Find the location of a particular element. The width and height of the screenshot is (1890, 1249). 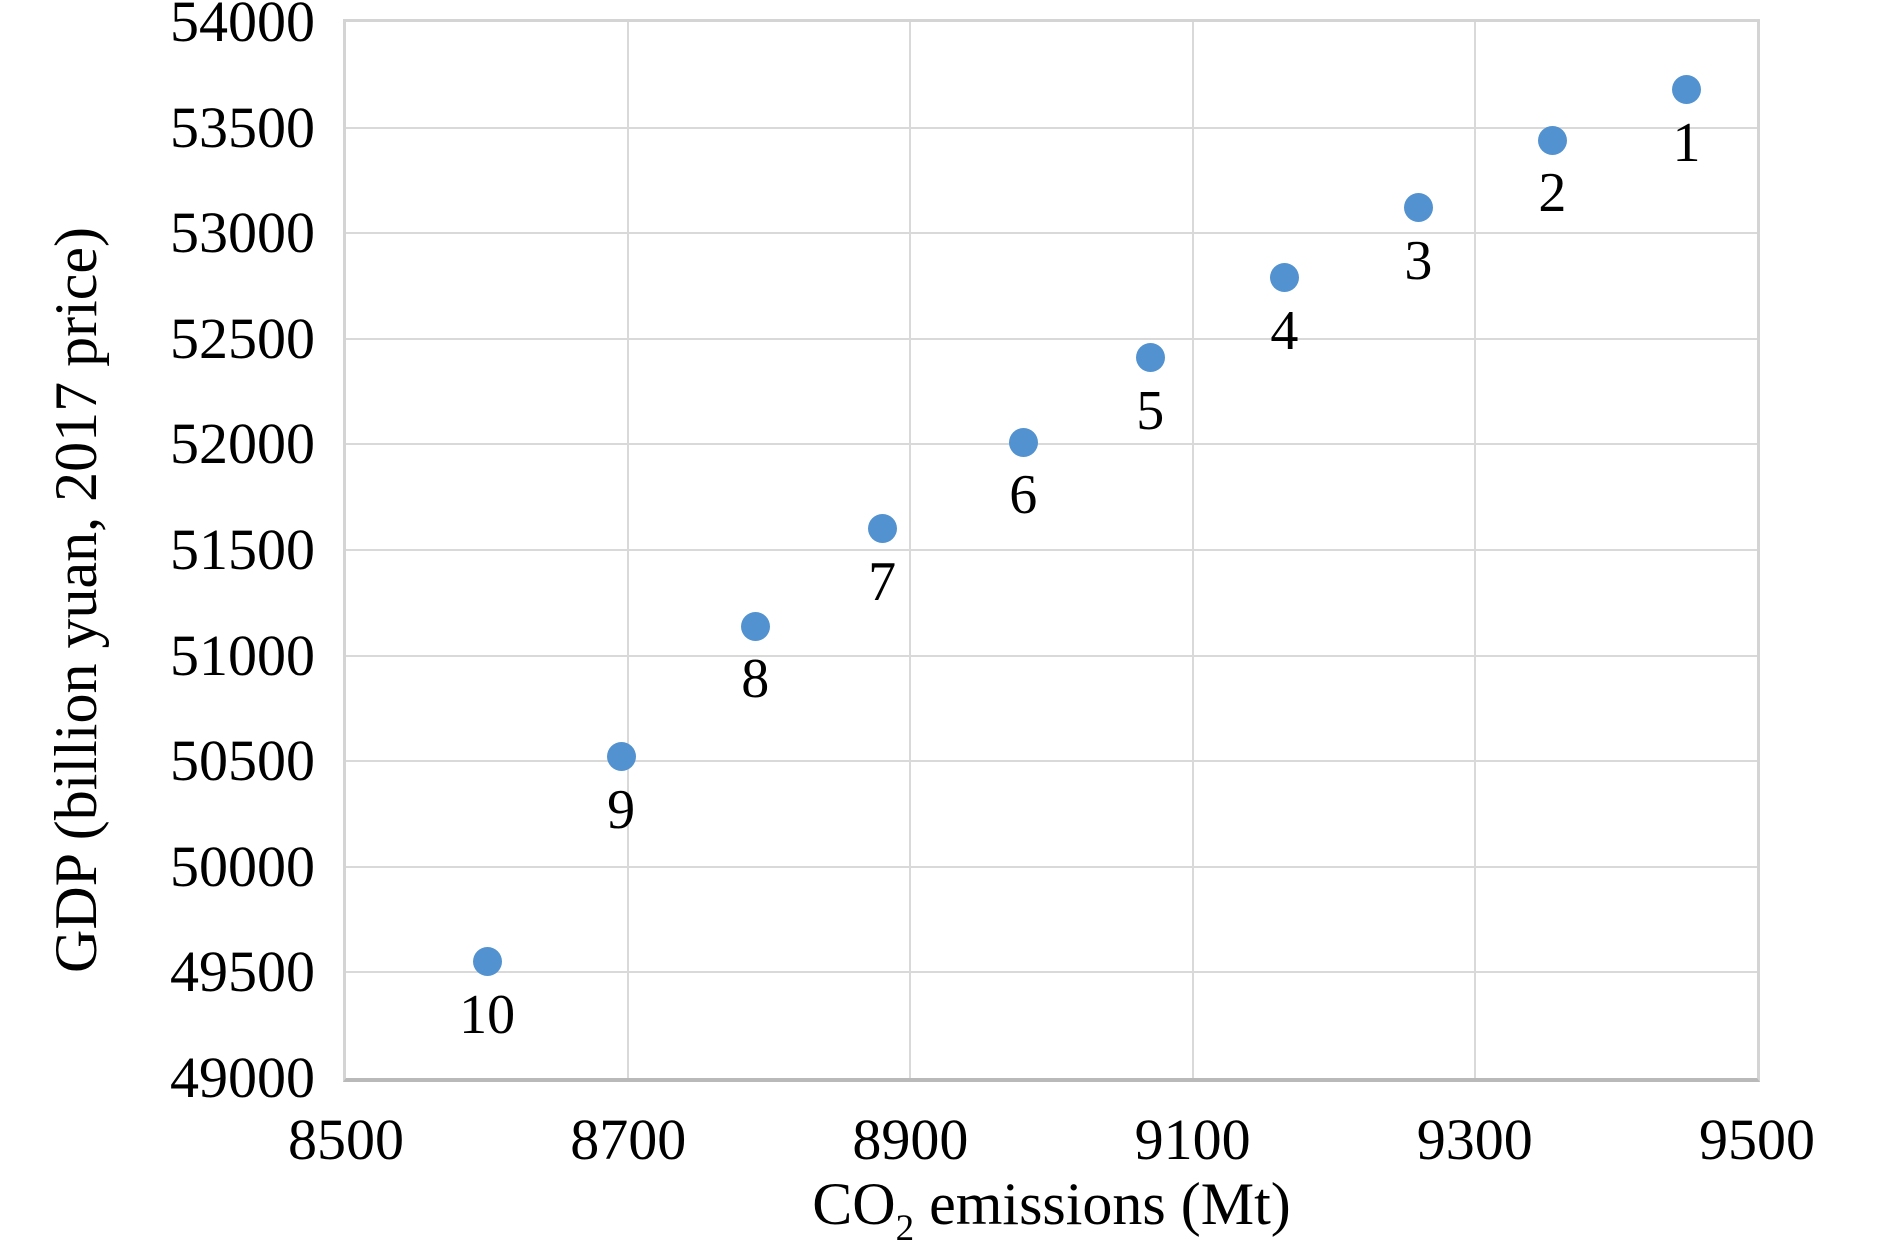

y-tick-label: 52000 is located at coordinates (242, 444).